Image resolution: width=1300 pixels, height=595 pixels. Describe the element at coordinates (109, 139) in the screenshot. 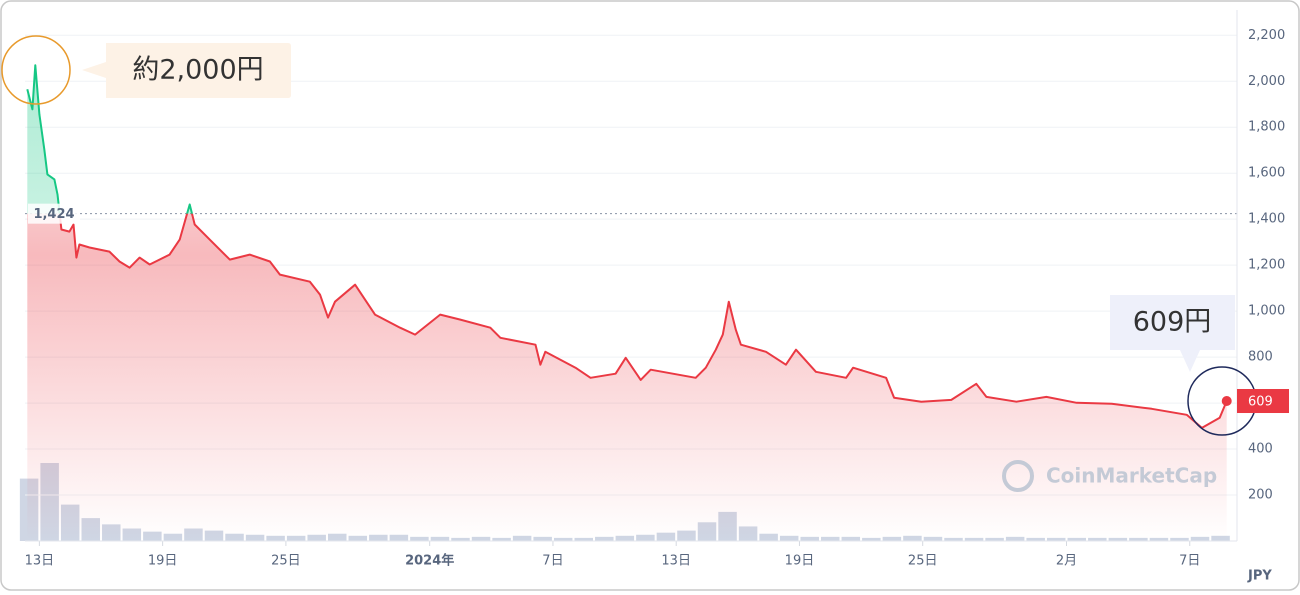

I see `area-above` at that location.